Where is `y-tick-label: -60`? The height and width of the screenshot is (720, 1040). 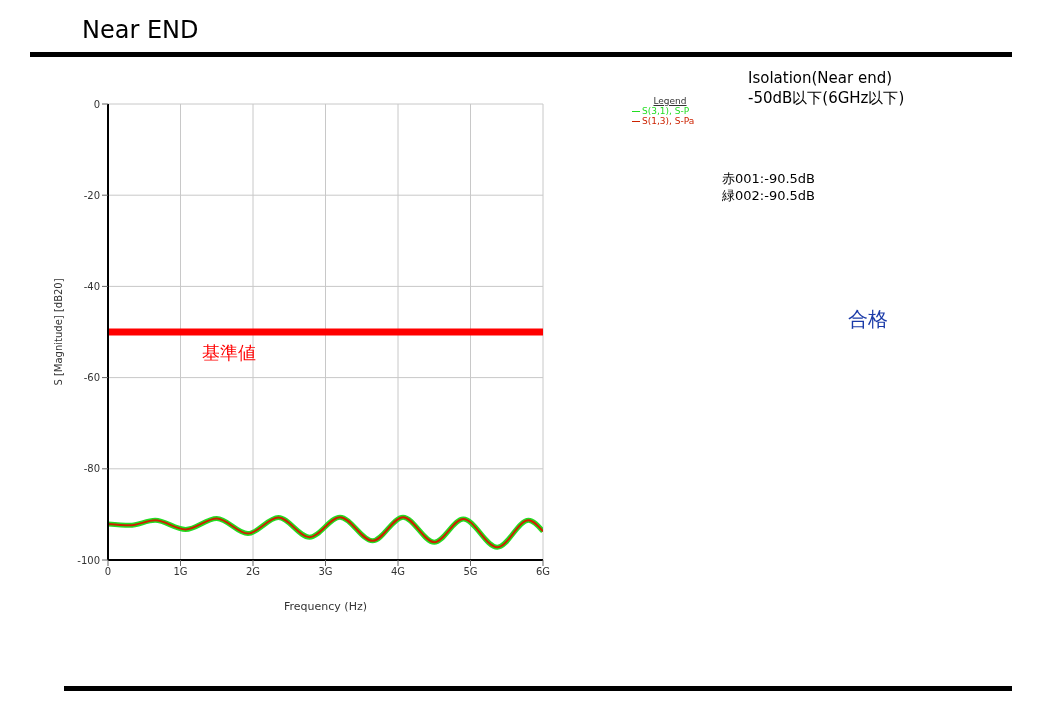
y-tick-label: -60 is located at coordinates (91, 378).